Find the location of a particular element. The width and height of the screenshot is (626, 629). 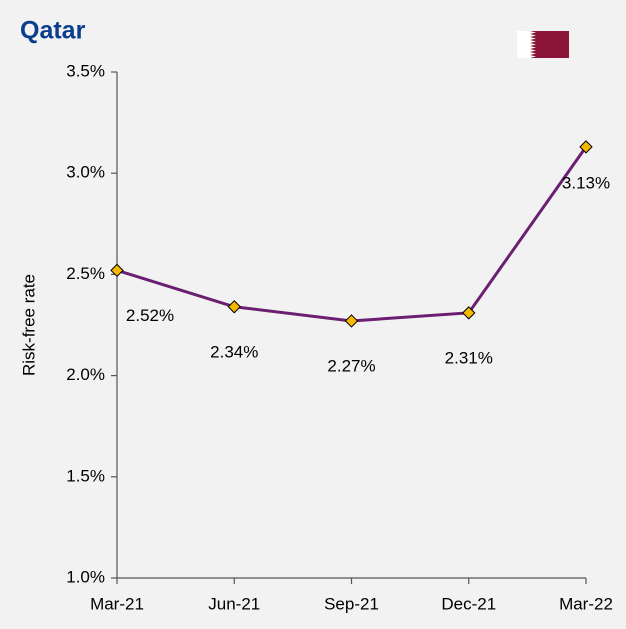

data-label: 3.13% is located at coordinates (586, 182).